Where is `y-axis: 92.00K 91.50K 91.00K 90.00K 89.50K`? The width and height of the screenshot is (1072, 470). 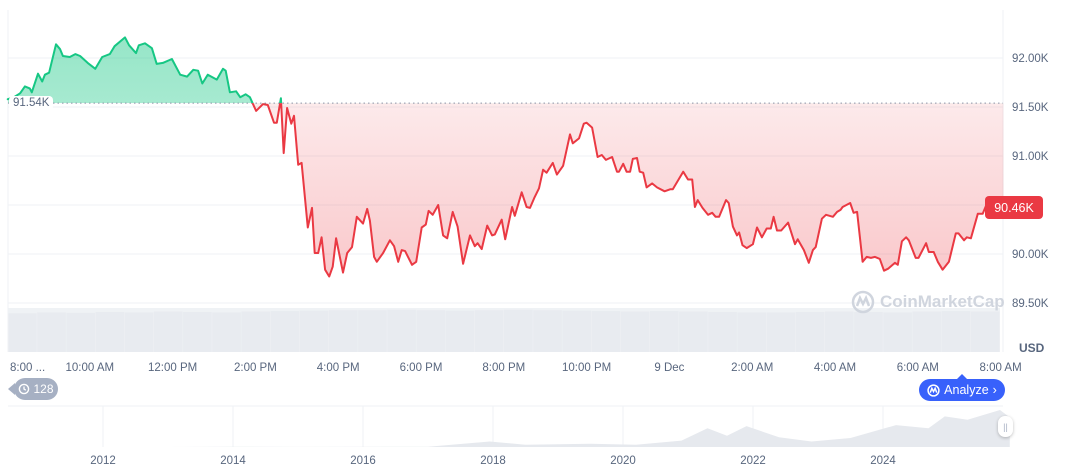 y-axis: 92.00K 91.50K 91.00K 90.00K 89.50K is located at coordinates (1030, 181).